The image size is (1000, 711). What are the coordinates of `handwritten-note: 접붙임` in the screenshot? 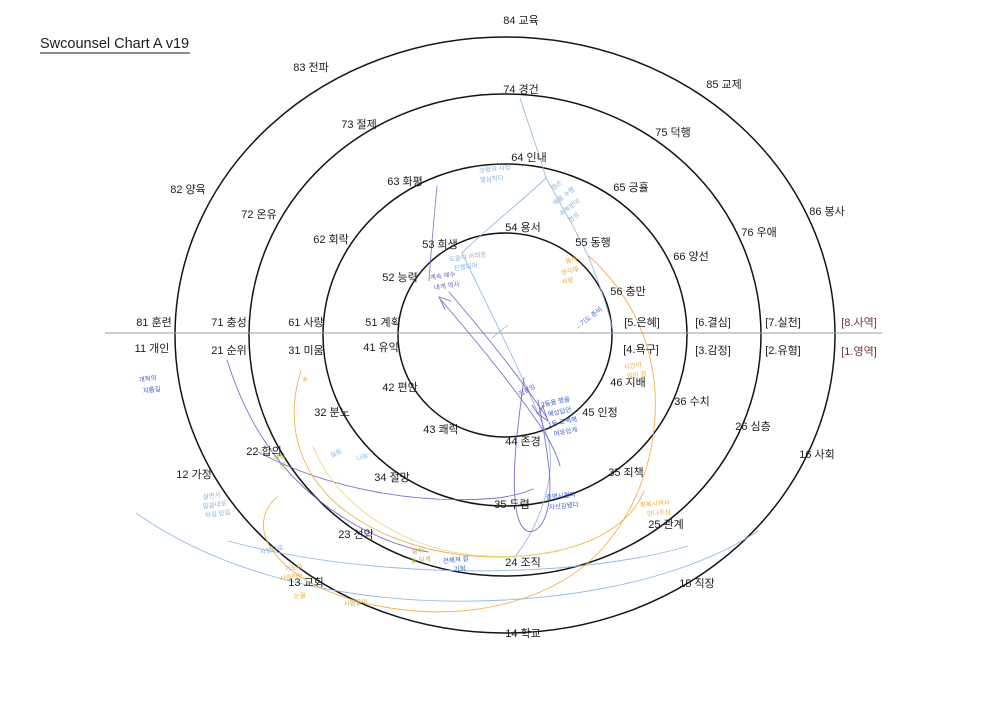 It's located at (527, 389).